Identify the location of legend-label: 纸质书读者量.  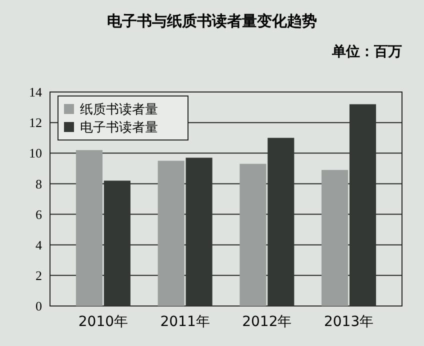
(119, 110).